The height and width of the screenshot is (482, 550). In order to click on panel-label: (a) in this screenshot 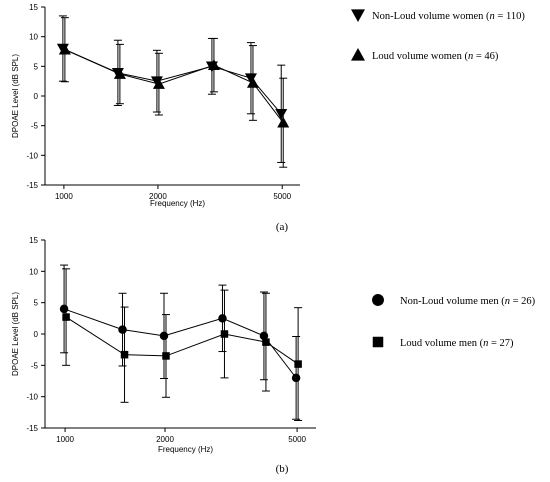, I will do `click(282, 227)`.